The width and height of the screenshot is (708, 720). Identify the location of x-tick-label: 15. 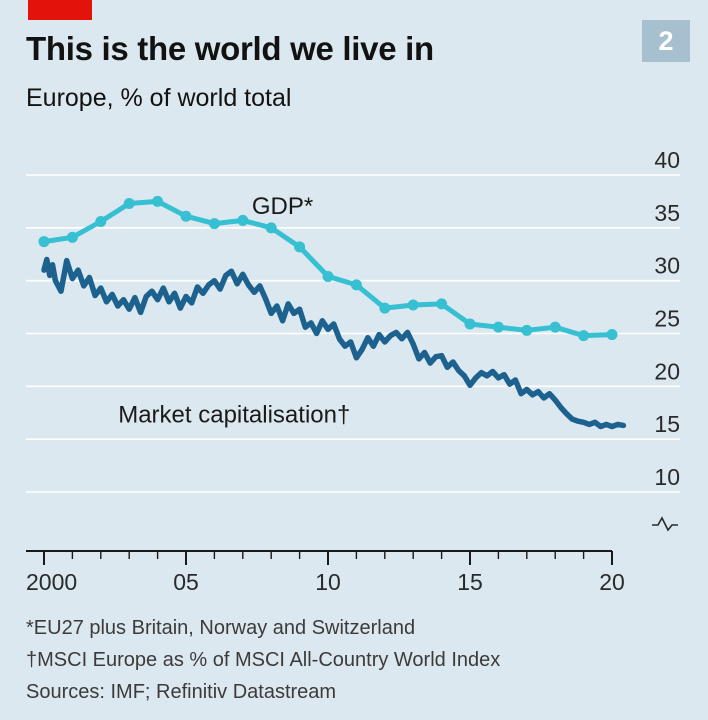
(470, 582).